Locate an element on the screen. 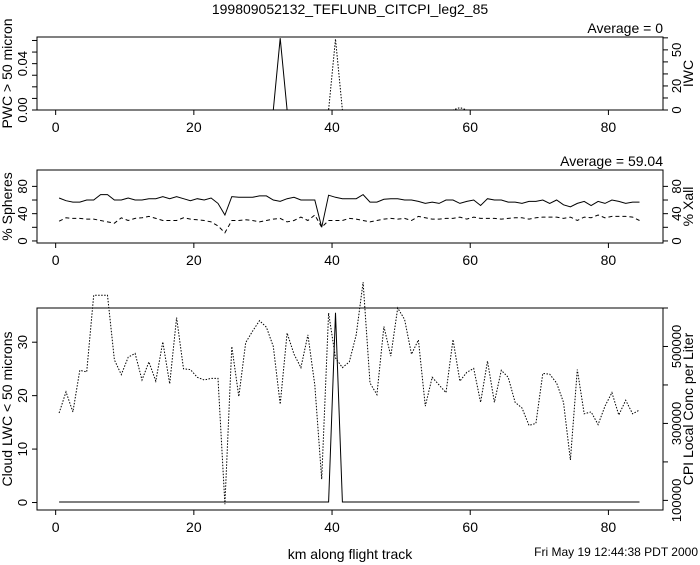  y-tick-label: 80 is located at coordinates (22, 186).